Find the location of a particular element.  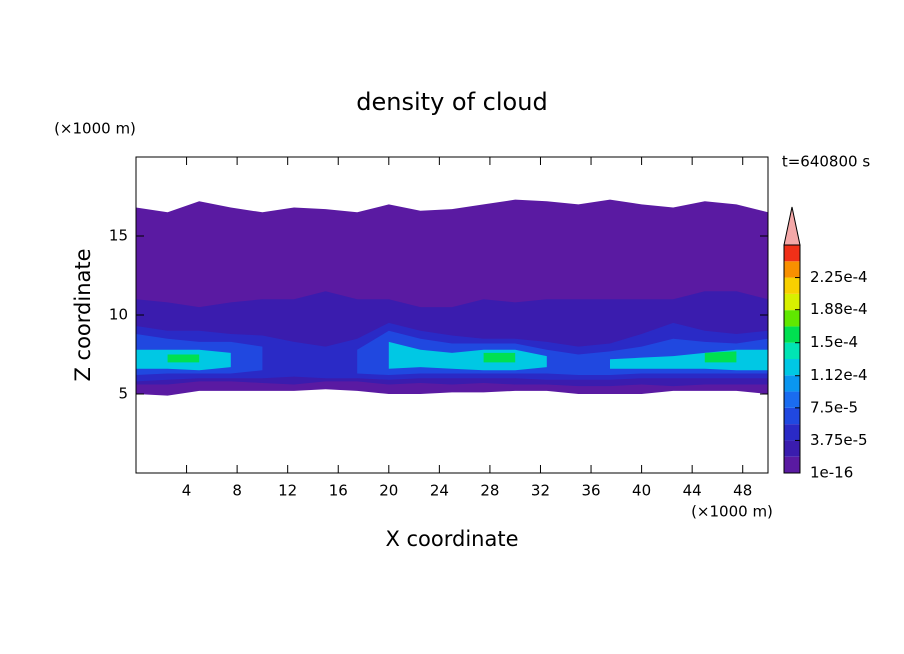

x-tick-label: 28 is located at coordinates (489, 491).